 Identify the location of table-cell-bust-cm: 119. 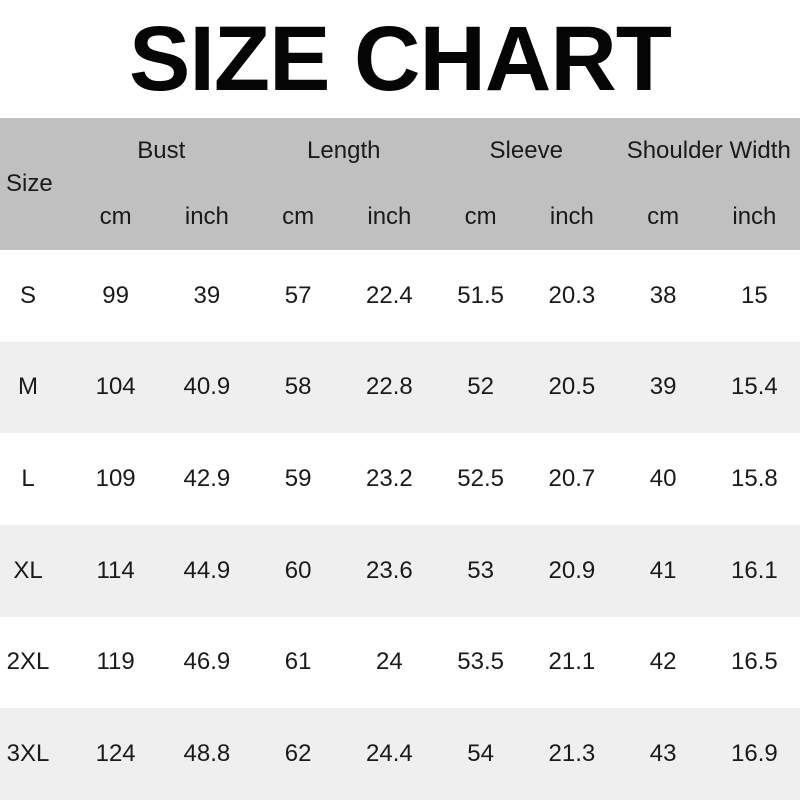
(115, 662).